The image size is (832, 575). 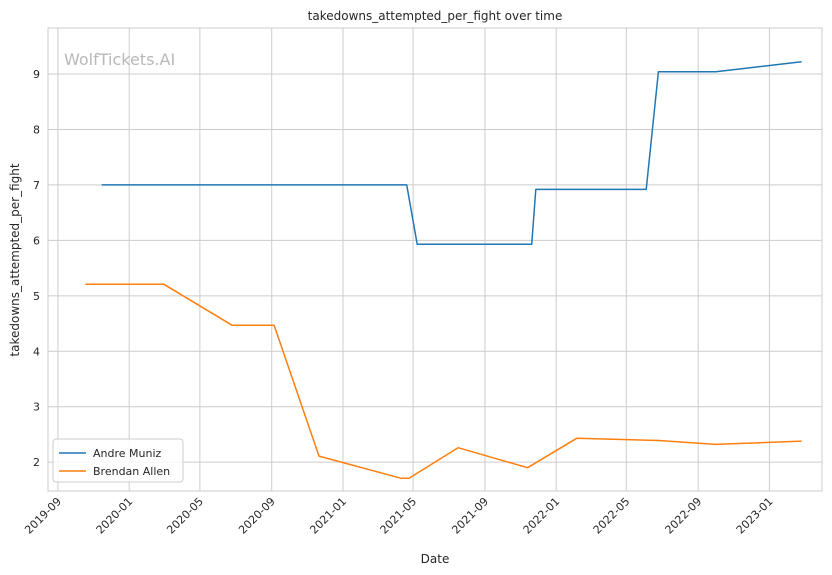 I want to click on y-tick-label: 5, so click(x=36, y=296).